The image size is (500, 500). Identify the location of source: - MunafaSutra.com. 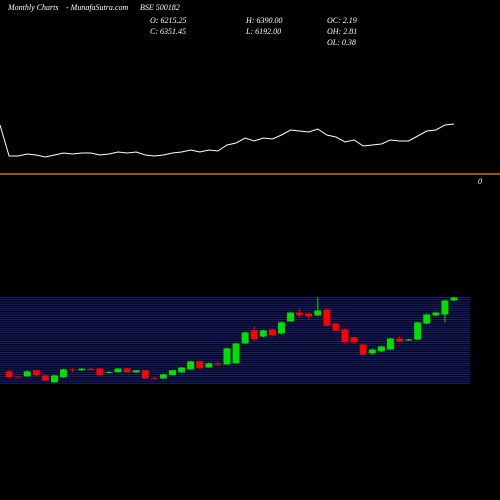
(97, 7).